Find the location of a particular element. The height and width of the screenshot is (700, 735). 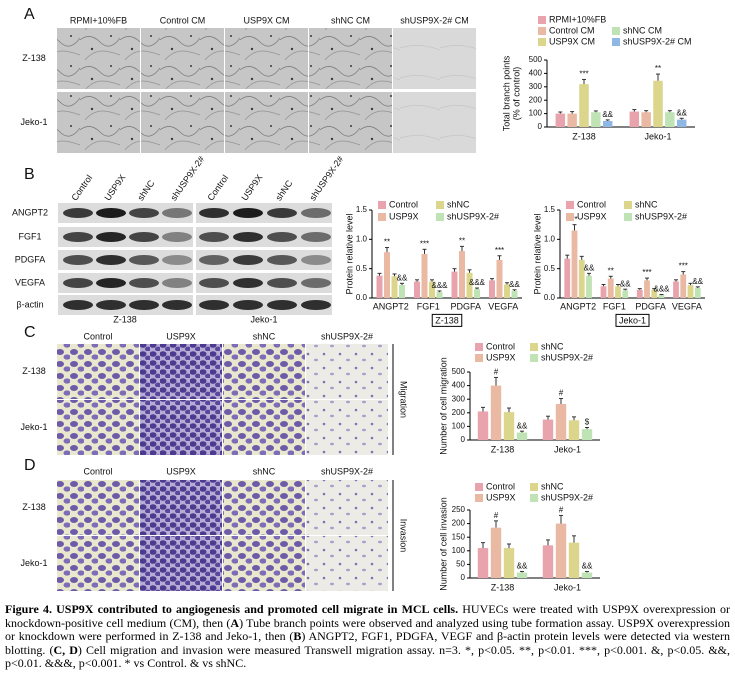

significance-label: $ is located at coordinates (587, 422).